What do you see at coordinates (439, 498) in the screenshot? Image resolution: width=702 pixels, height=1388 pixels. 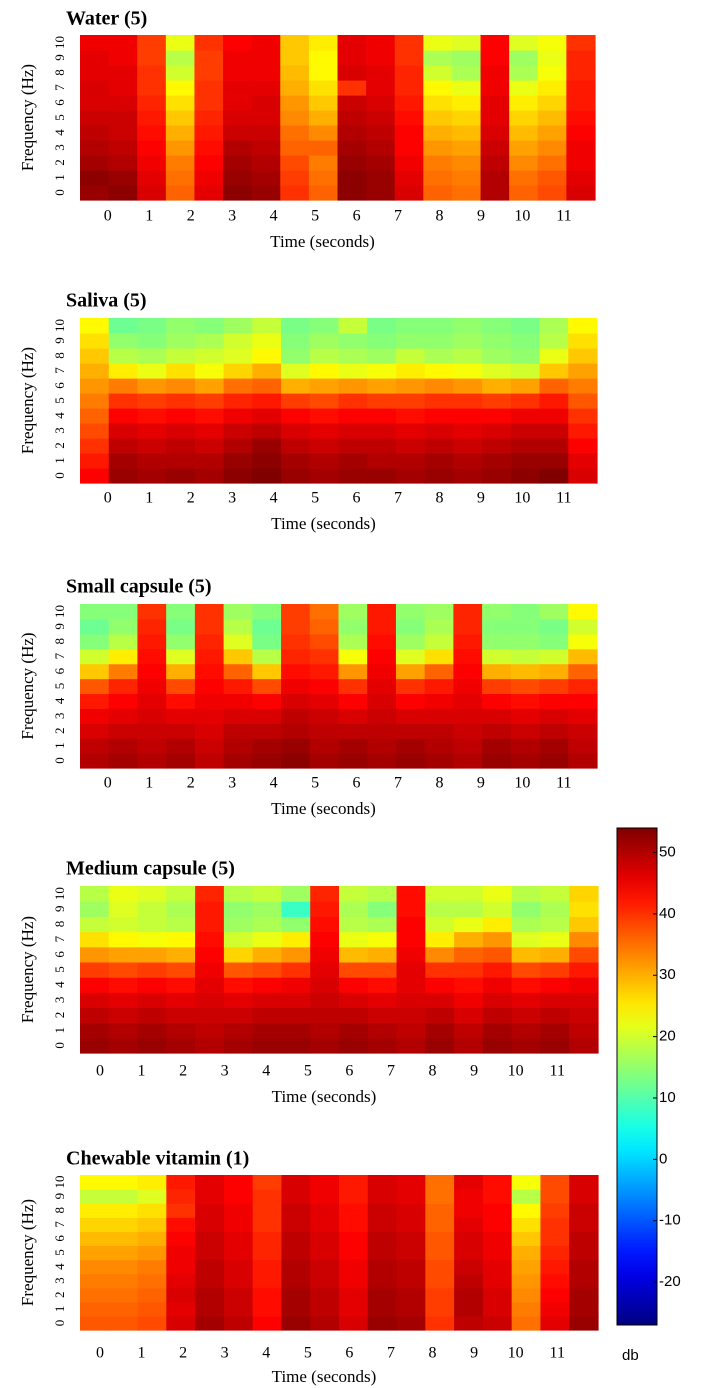 I see `x-tick-label: 8` at bounding box center [439, 498].